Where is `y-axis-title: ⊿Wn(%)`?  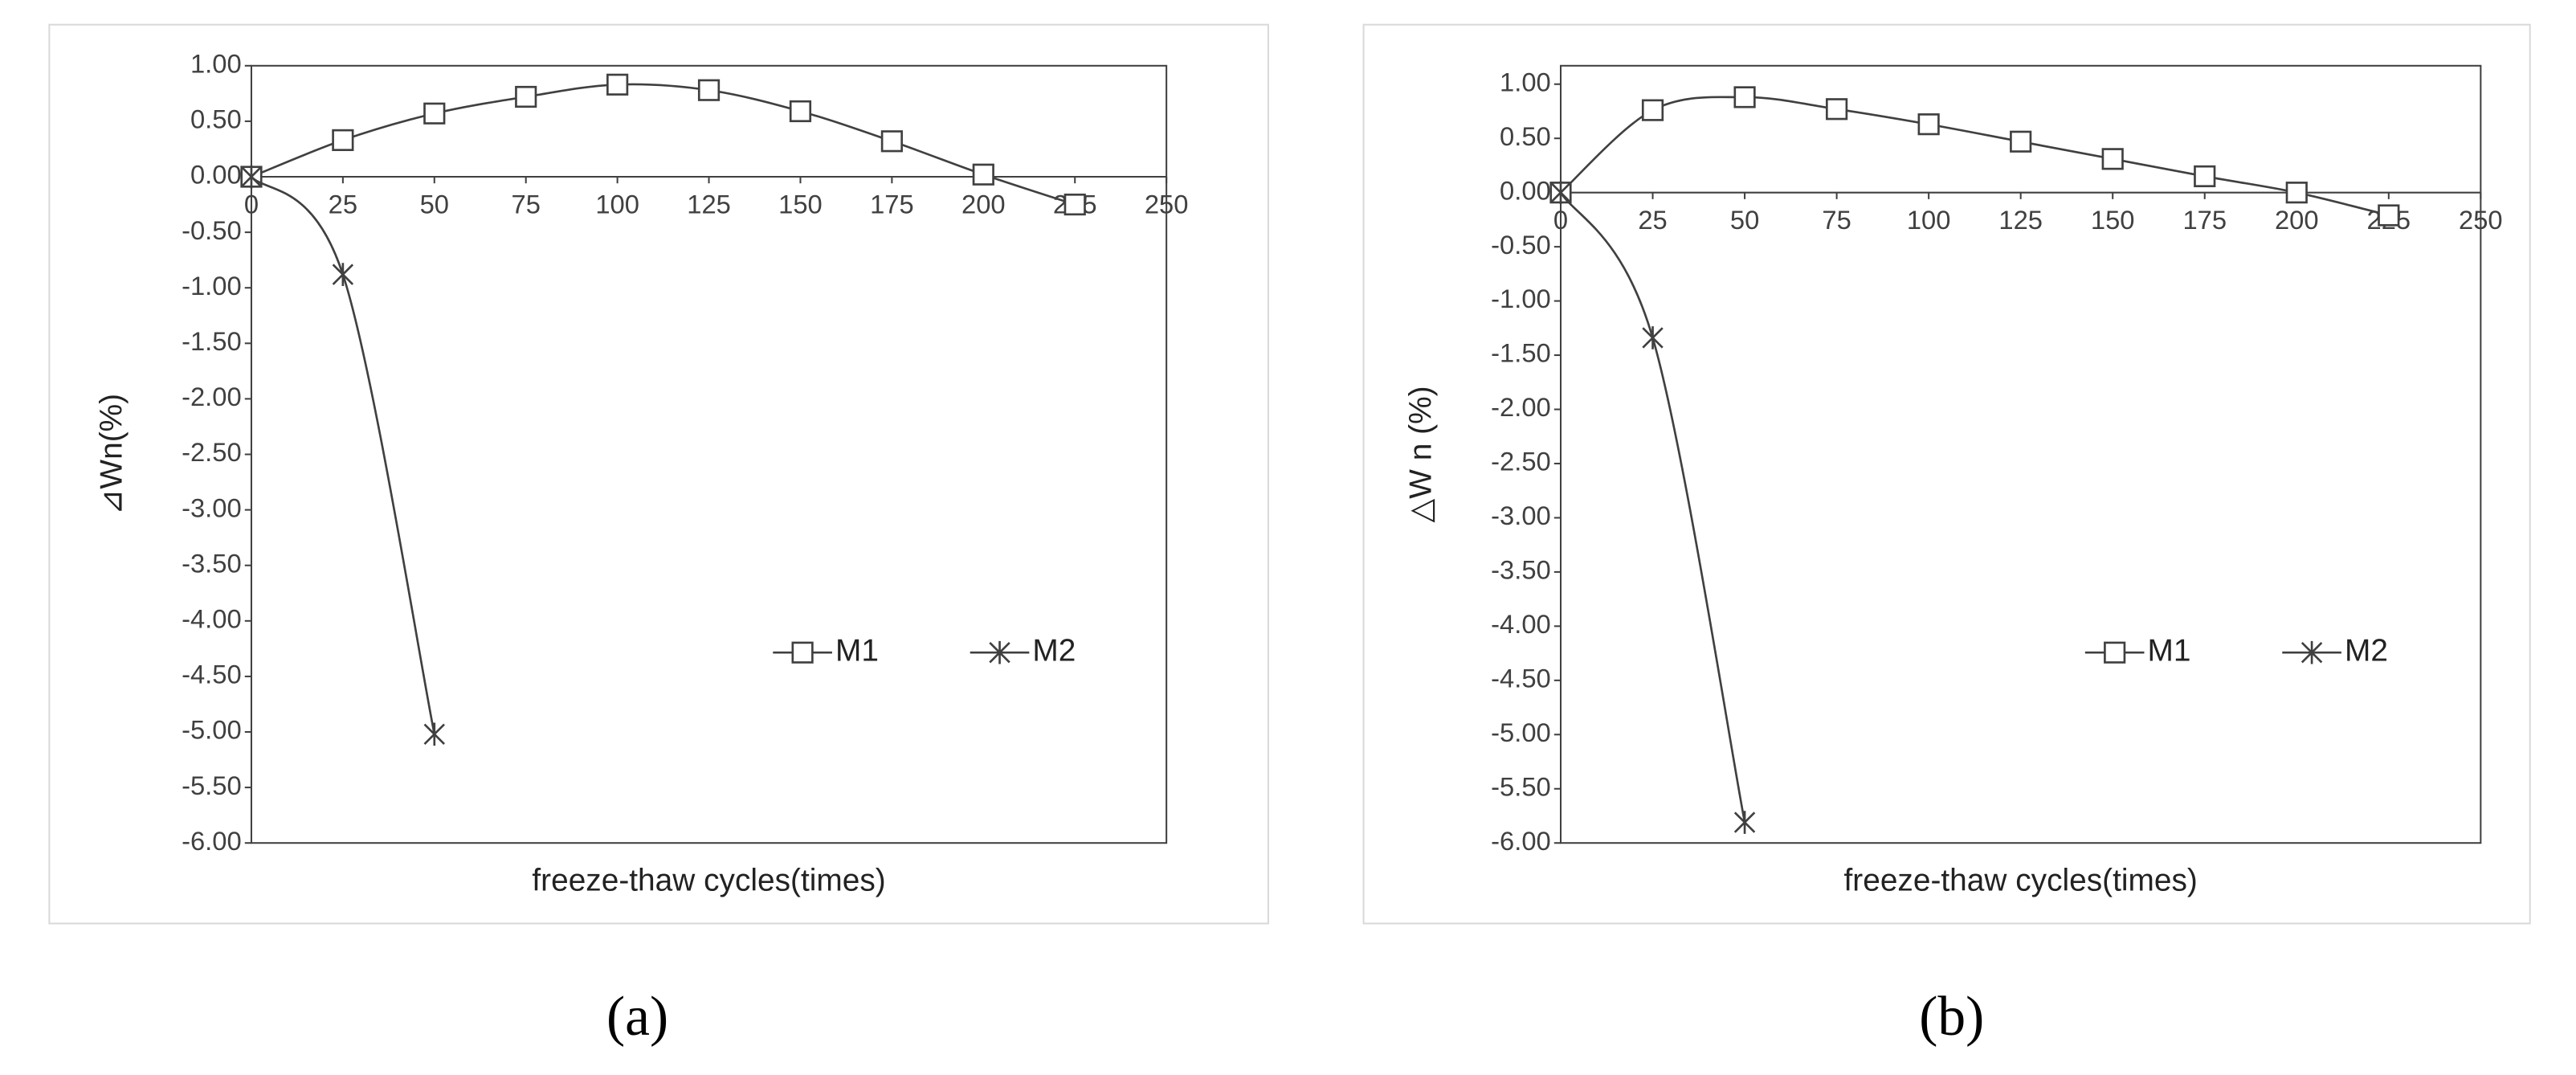
y-axis-title: ⊿Wn(%) is located at coordinates (111, 455).